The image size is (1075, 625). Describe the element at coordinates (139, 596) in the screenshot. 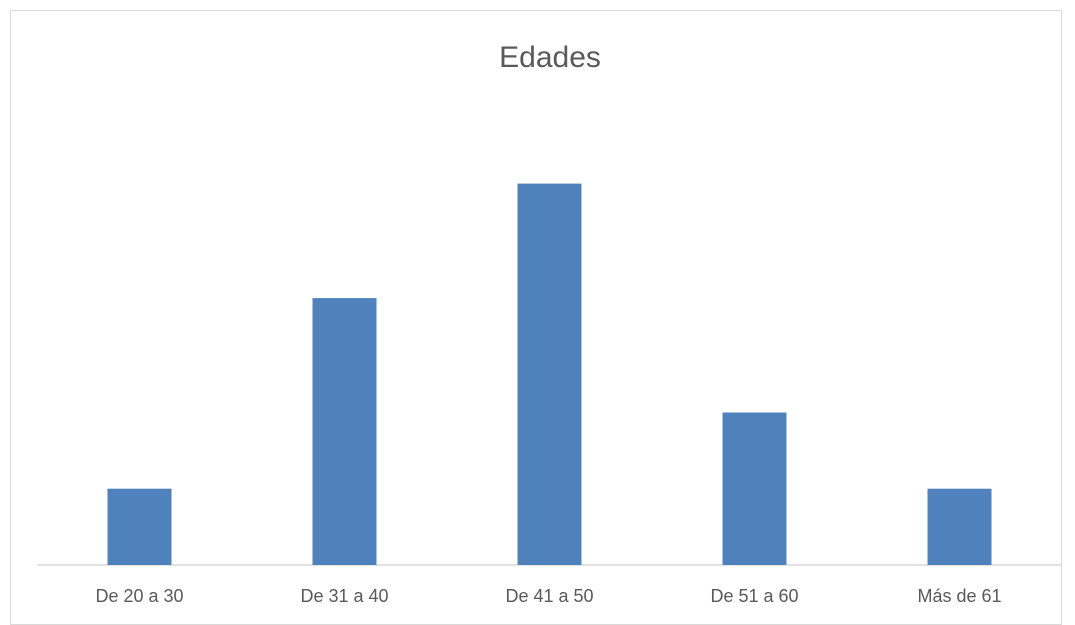

I see `x-tick-label: De 20 a 30` at that location.